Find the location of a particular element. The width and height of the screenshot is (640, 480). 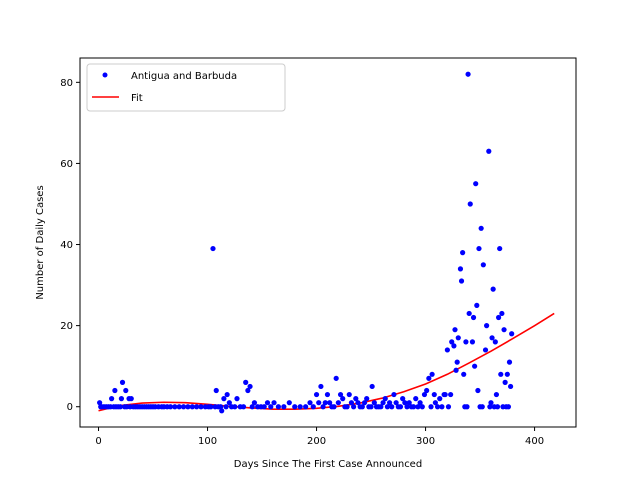

y-tick-label: 20 is located at coordinates (66, 326).